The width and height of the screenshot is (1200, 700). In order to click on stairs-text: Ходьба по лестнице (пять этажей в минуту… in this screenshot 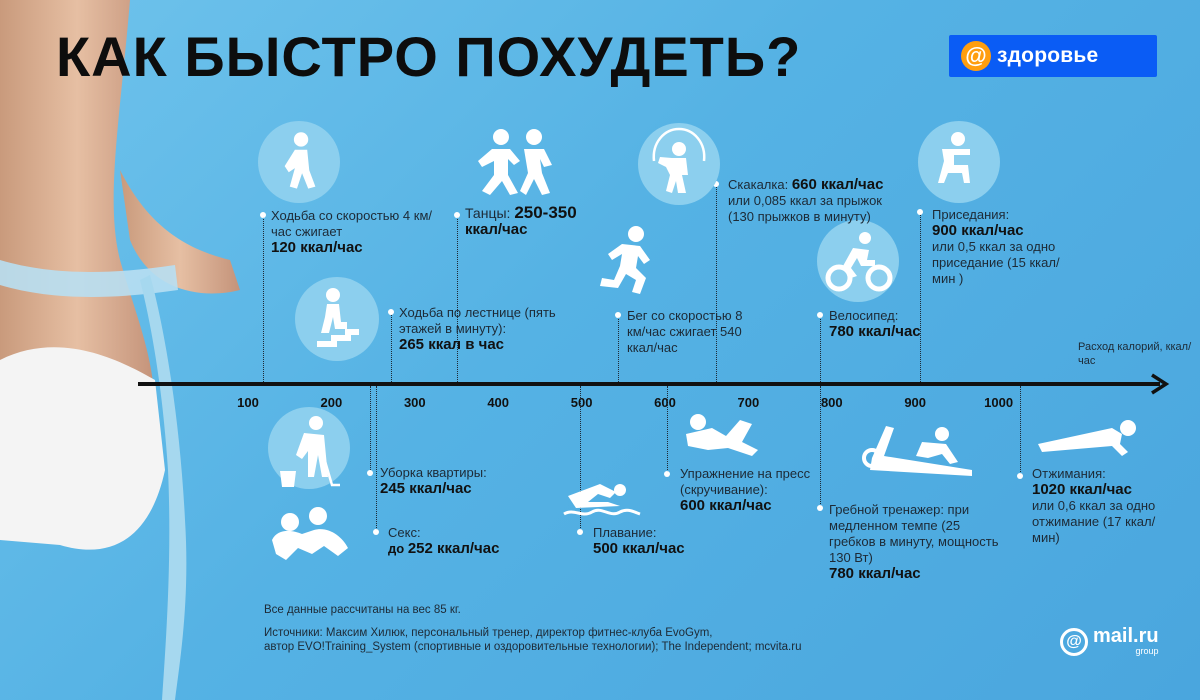, I will do `click(477, 320)`.